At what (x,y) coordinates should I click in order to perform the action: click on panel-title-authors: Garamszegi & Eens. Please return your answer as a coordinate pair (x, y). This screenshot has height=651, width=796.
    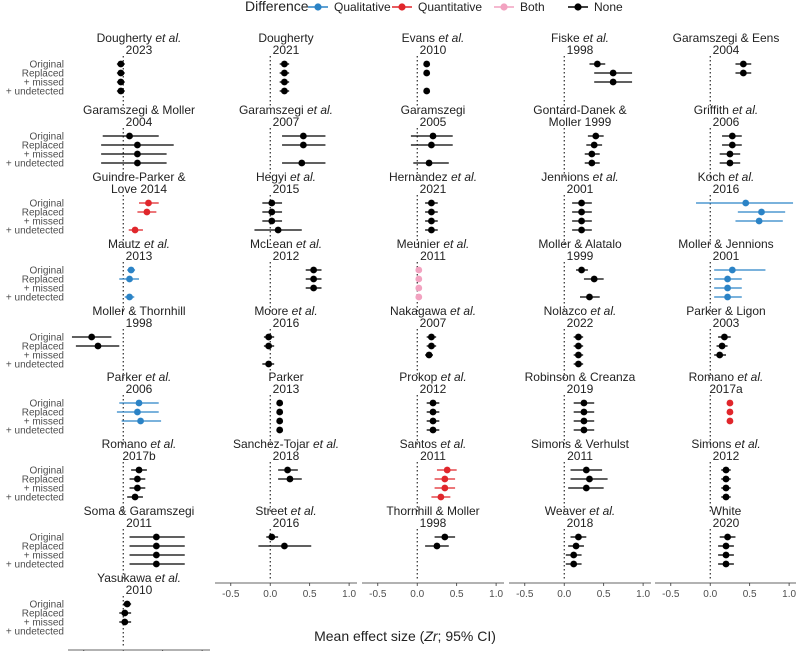
    Looking at the image, I should click on (726, 38).